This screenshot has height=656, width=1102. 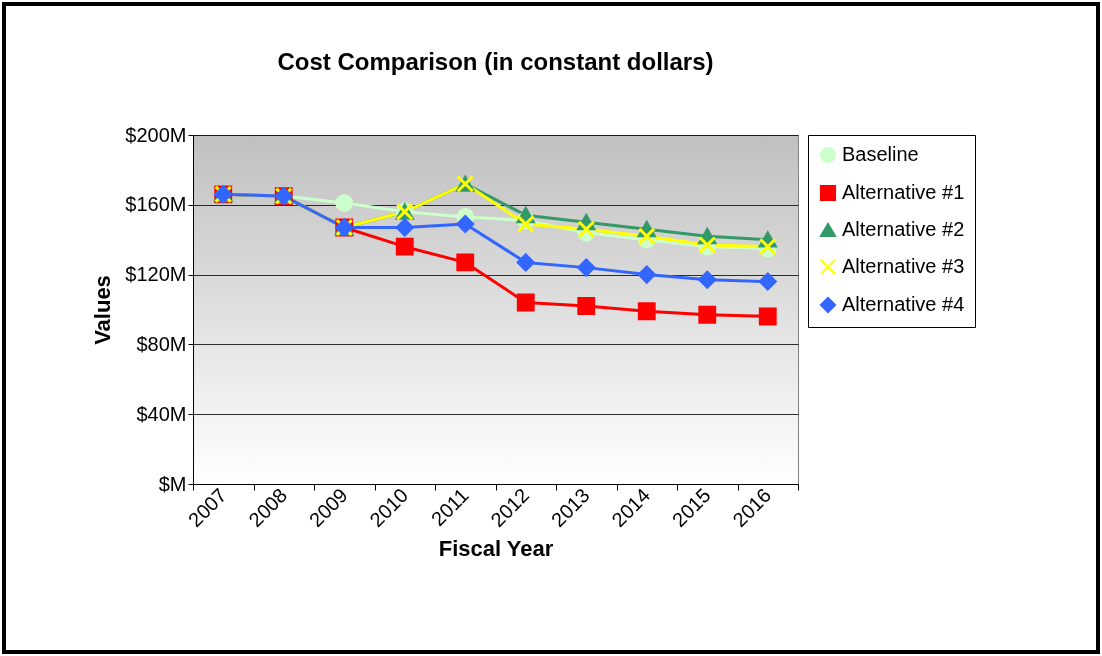 I want to click on y-tick-label: $40M, so click(x=161, y=413).